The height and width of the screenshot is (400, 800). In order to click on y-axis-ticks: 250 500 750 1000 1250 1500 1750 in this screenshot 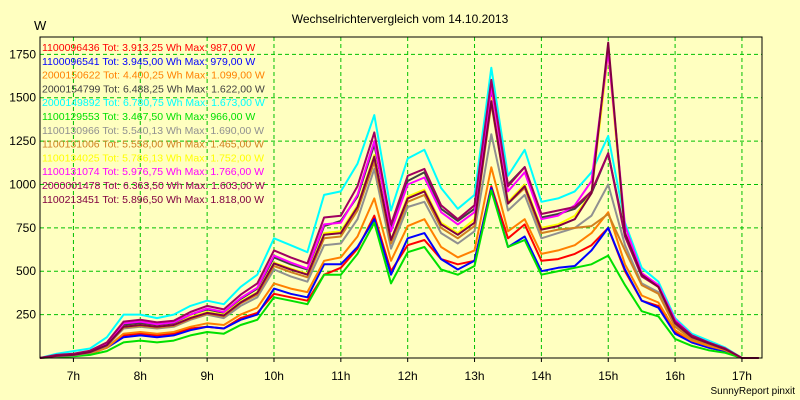, I will do `click(22, 184)`.